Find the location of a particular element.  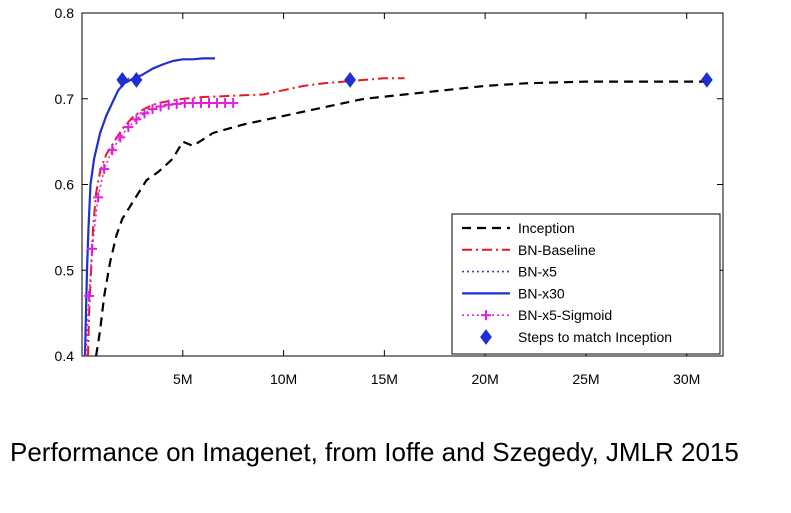

y-tick-label: 0.5 is located at coordinates (65, 270).